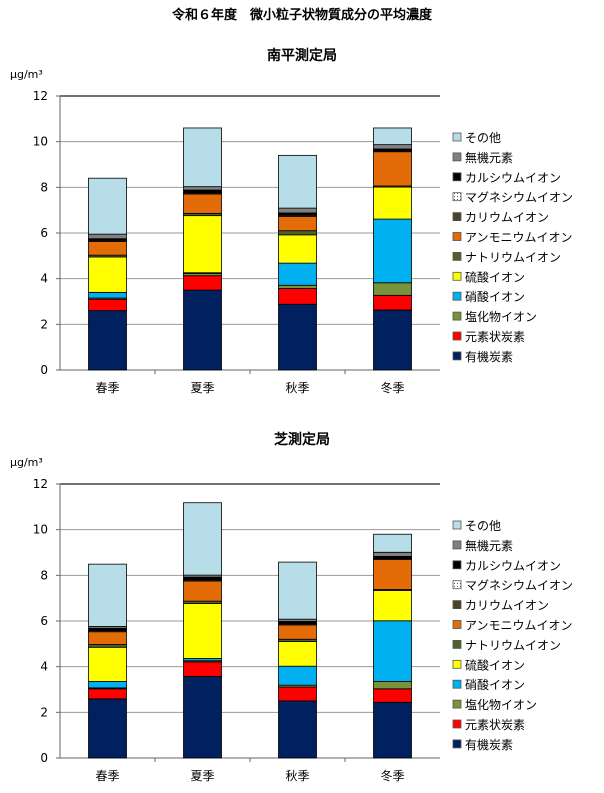  What do you see at coordinates (519, 626) in the screenshot?
I see `legend-label: アンモニウムイオン` at bounding box center [519, 626].